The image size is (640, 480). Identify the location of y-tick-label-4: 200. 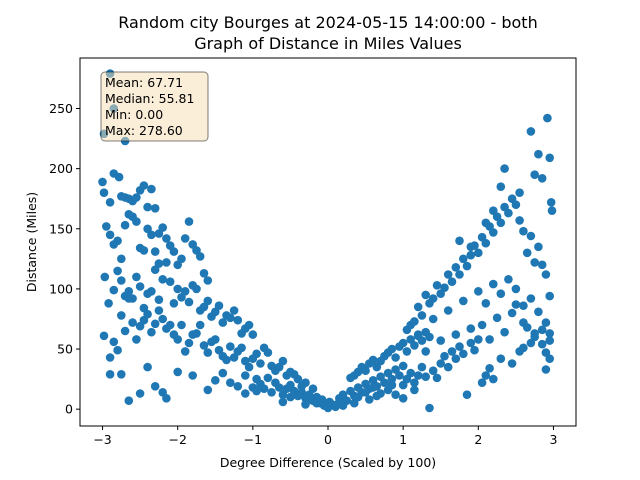
(61, 168).